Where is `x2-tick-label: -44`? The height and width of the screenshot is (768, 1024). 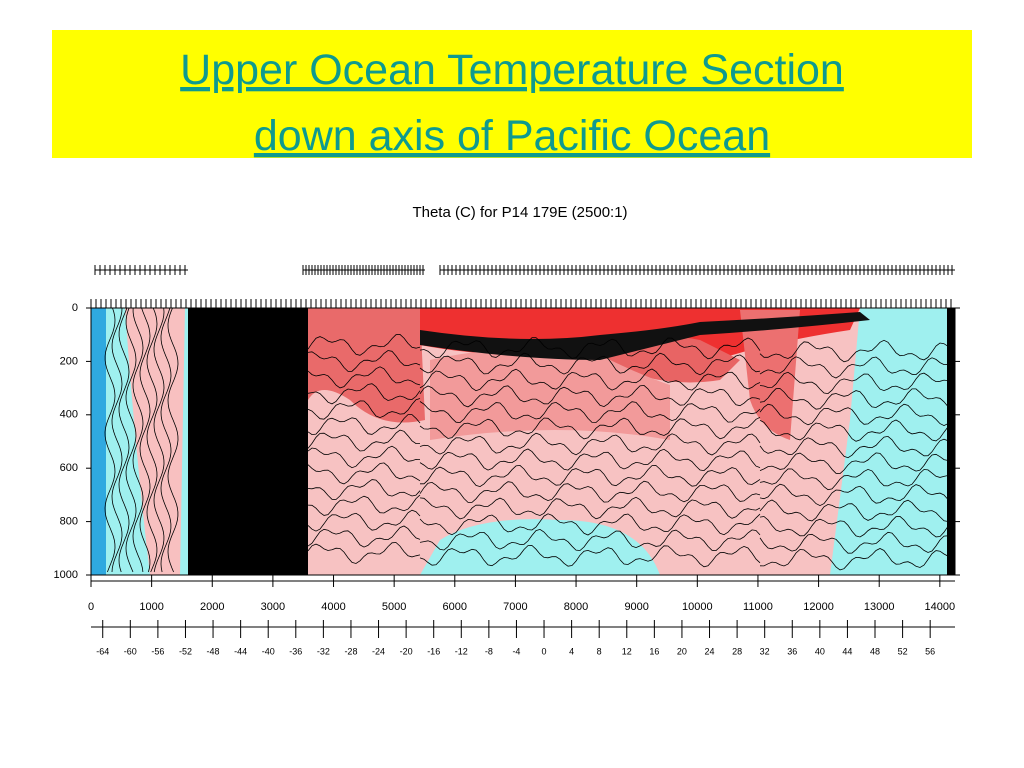
x2-tick-label: -44 is located at coordinates (240, 651).